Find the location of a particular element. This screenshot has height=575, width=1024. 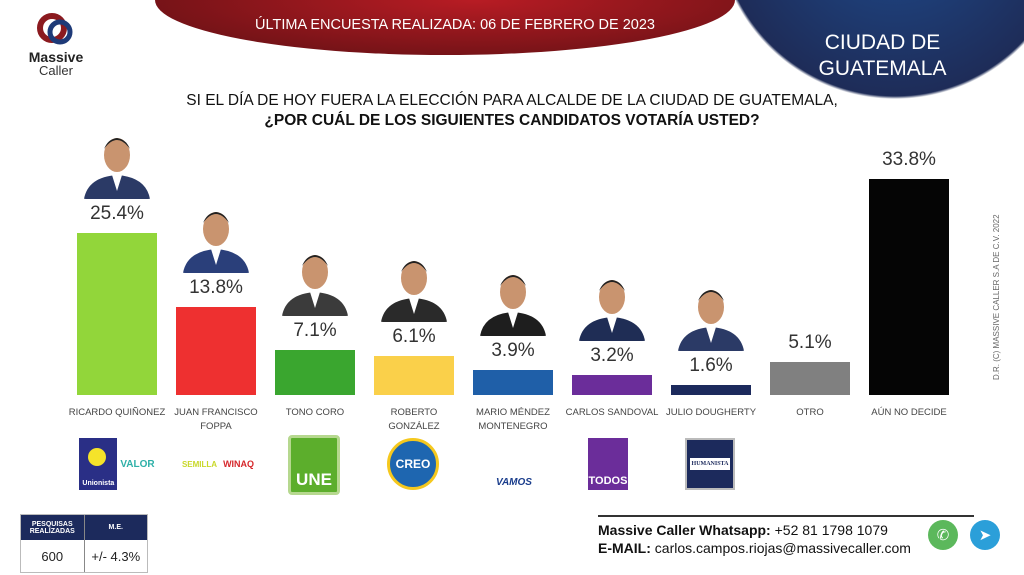

category-label: JUAN FRANCISCO FOPPA is located at coordinates (216, 419).